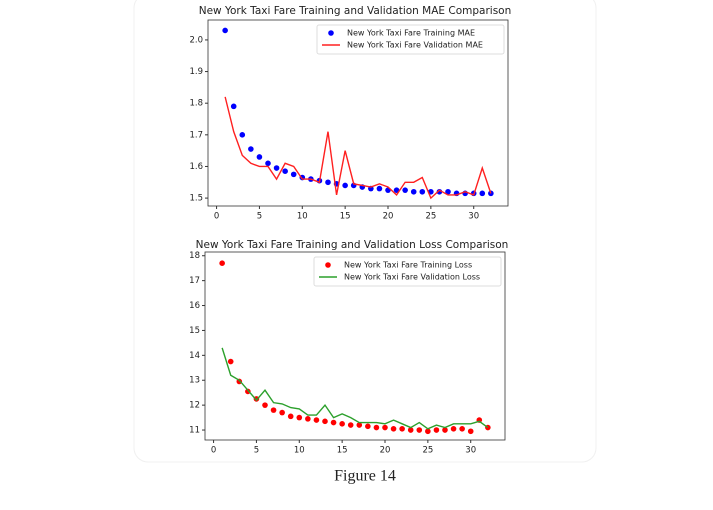  What do you see at coordinates (194, 331) in the screenshot?
I see `y-tick-label: 15` at bounding box center [194, 331].